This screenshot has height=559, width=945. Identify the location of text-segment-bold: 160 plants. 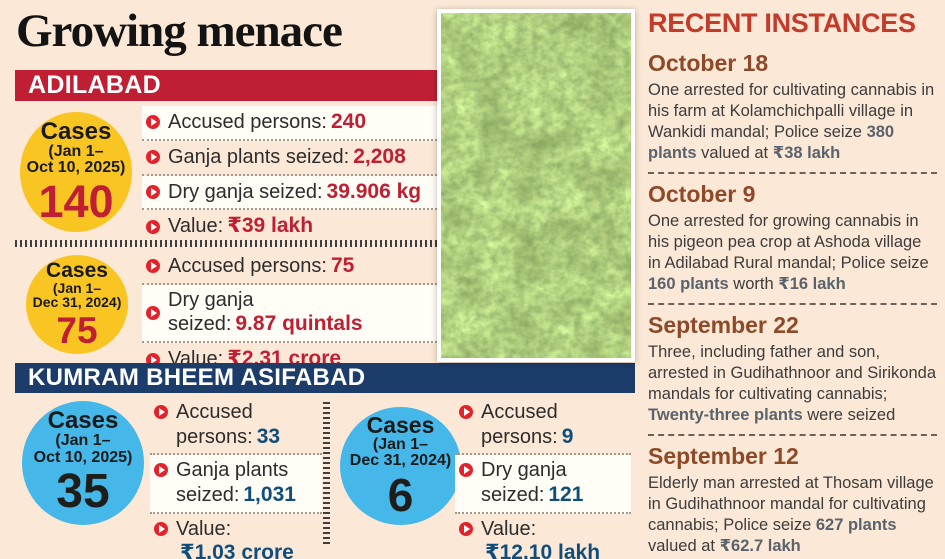
(688, 284).